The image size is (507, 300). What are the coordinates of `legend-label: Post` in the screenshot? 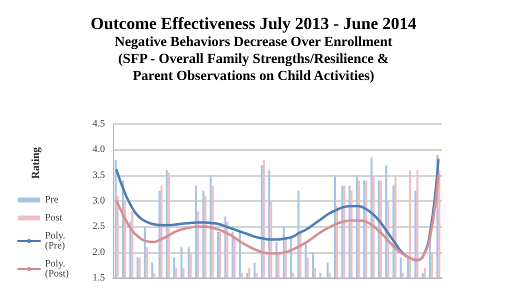 It's located at (53, 218).